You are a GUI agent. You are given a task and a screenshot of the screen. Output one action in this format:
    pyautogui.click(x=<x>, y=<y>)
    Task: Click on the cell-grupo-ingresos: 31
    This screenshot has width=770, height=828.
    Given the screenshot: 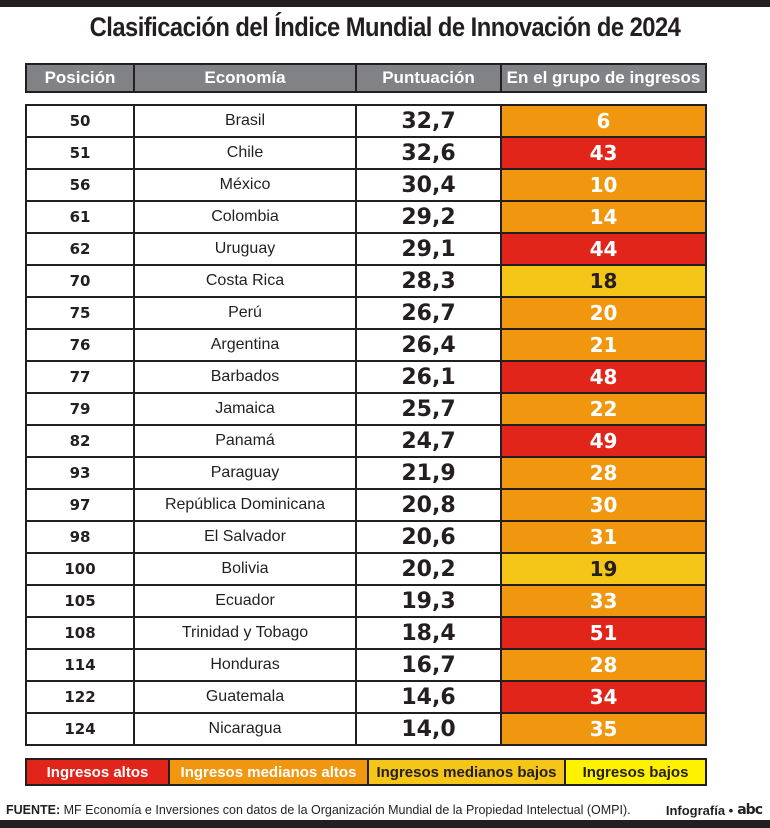 What is the action you would take?
    pyautogui.click(x=603, y=537)
    